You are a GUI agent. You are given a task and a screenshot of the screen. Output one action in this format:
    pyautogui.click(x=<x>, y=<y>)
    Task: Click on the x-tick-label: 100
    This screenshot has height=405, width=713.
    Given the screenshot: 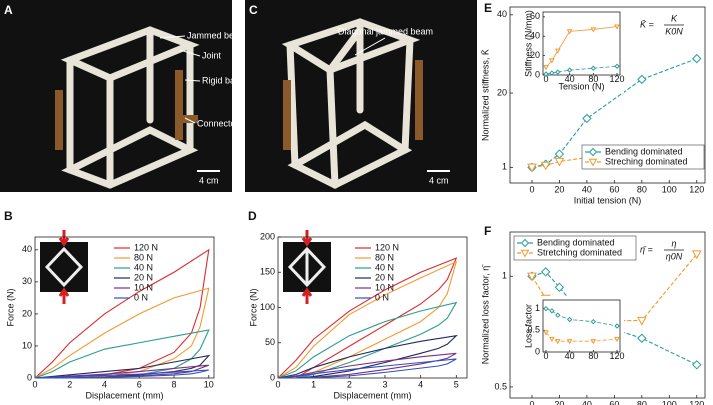 What is the action you would take?
    pyautogui.click(x=669, y=402)
    